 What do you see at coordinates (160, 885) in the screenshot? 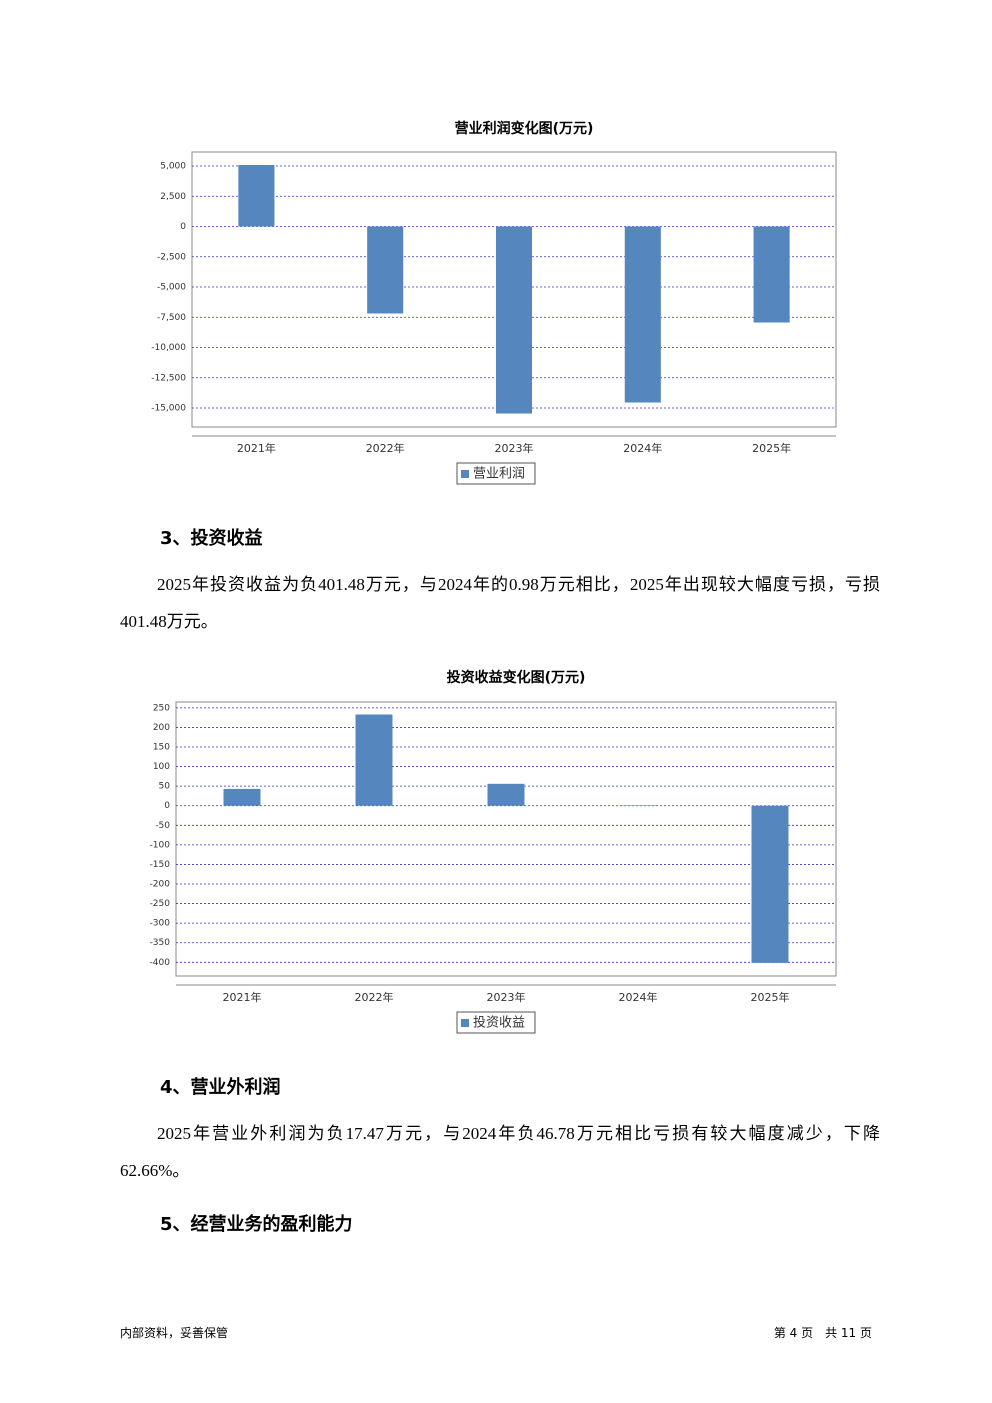
I see `y-tick-label: -200` at bounding box center [160, 885].